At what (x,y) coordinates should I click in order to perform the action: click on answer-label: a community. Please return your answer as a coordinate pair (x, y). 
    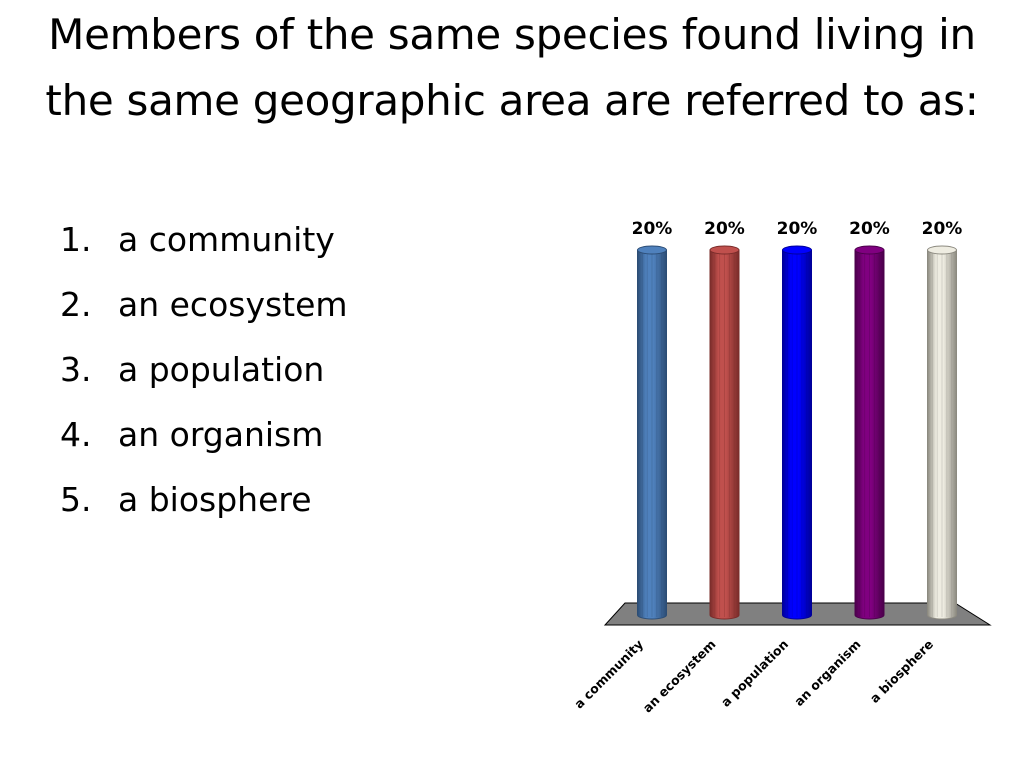
    Looking at the image, I should click on (226, 239).